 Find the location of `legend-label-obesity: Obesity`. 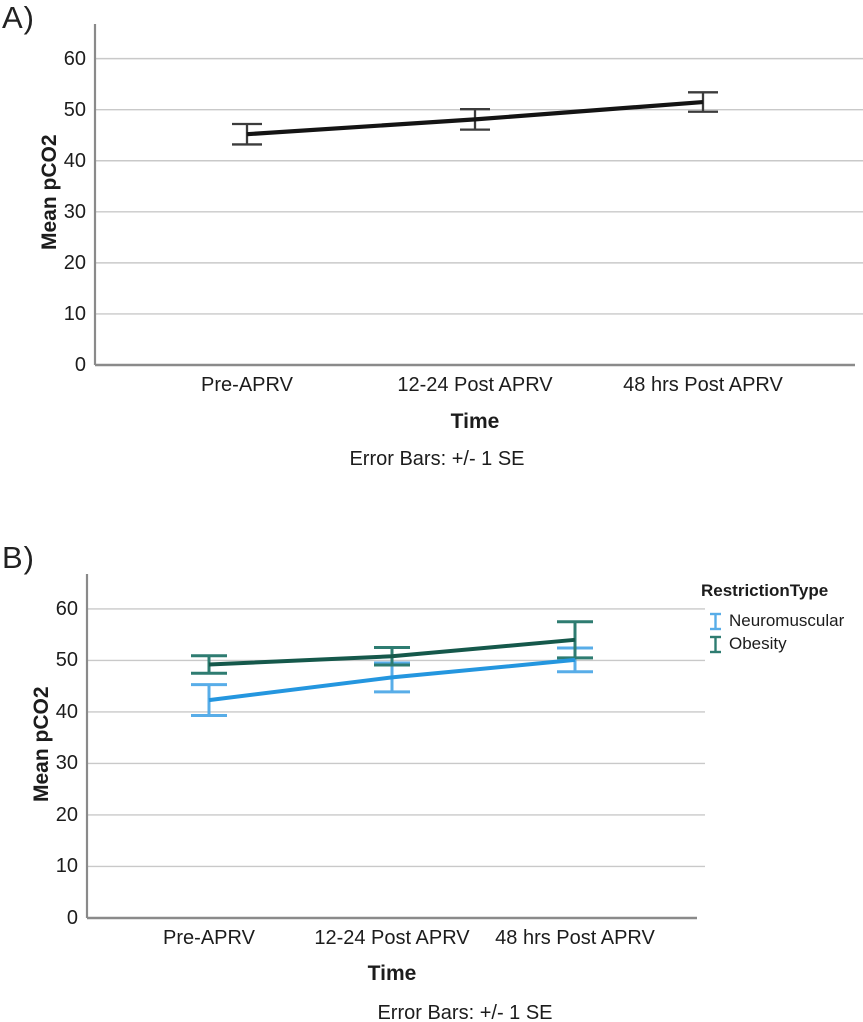

legend-label-obesity: Obesity is located at coordinates (758, 643).